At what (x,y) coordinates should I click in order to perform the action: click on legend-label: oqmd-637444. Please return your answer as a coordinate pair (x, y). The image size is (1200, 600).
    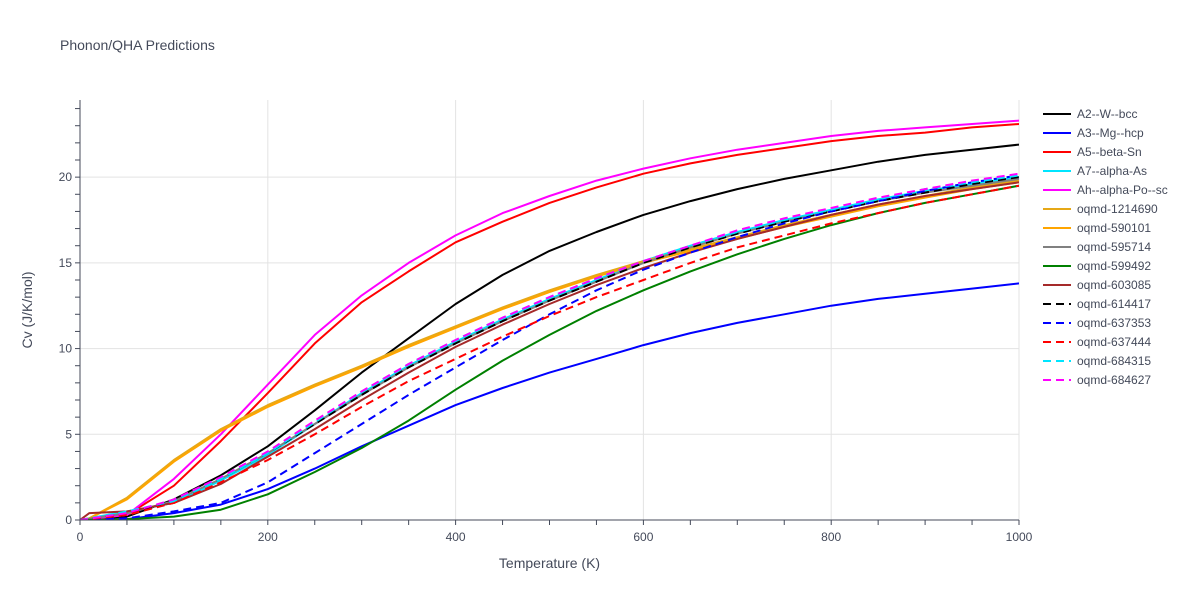
    Looking at the image, I should click on (1114, 342).